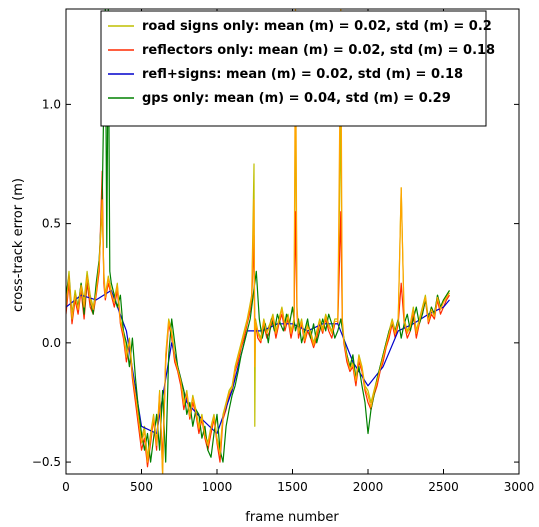  I want to click on y-tick-label: 1.0, so click(51, 104).